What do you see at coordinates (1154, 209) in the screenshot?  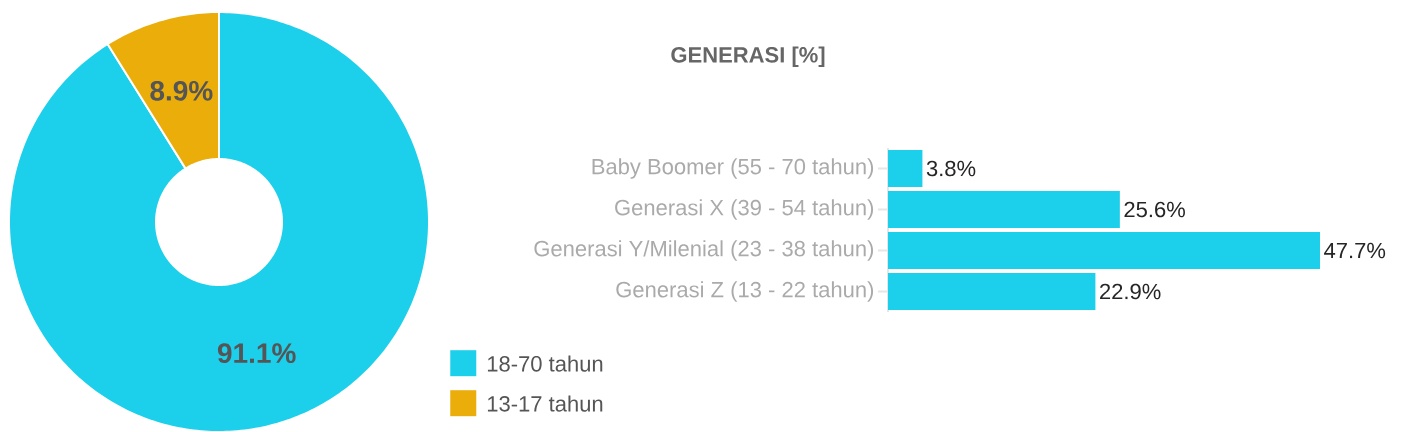 I see `data-label: 25.6%` at bounding box center [1154, 209].